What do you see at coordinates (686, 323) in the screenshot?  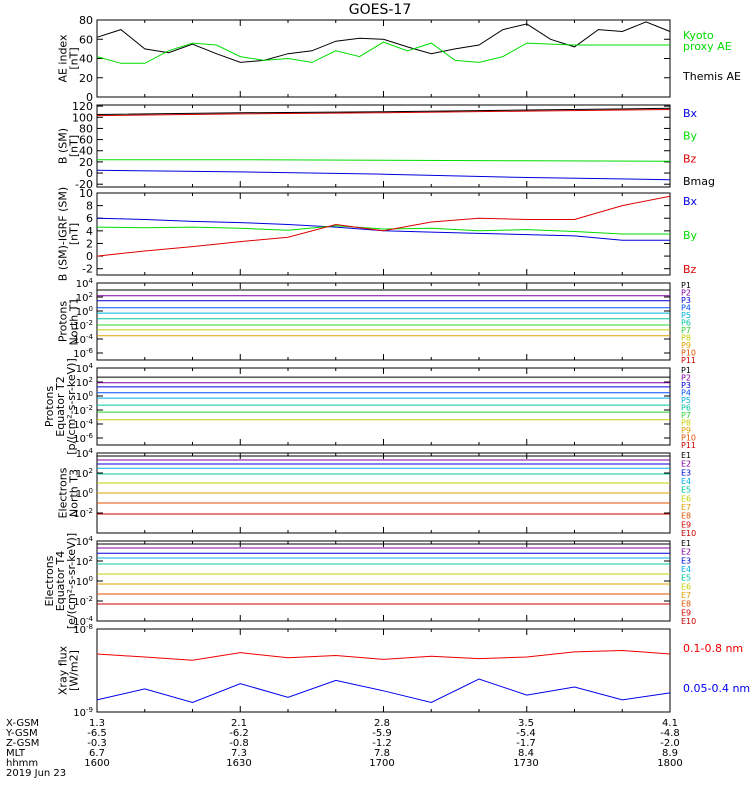 I see `channel-label: P6` at bounding box center [686, 323].